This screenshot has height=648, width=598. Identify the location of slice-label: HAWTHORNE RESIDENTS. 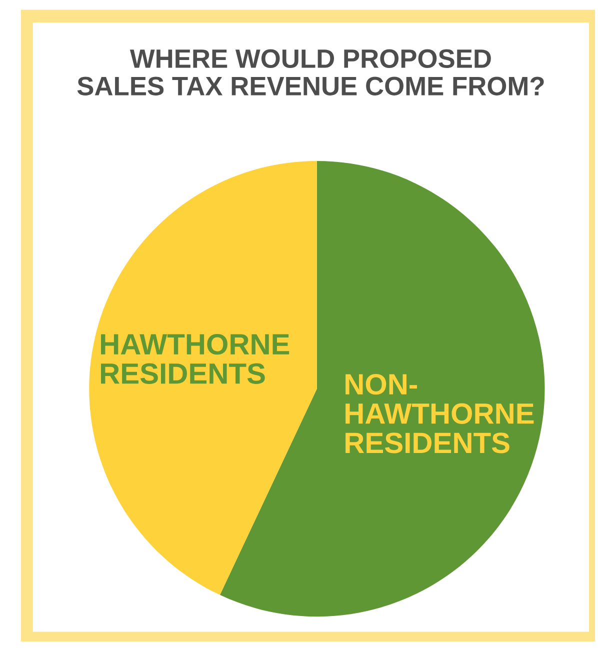
(195, 359).